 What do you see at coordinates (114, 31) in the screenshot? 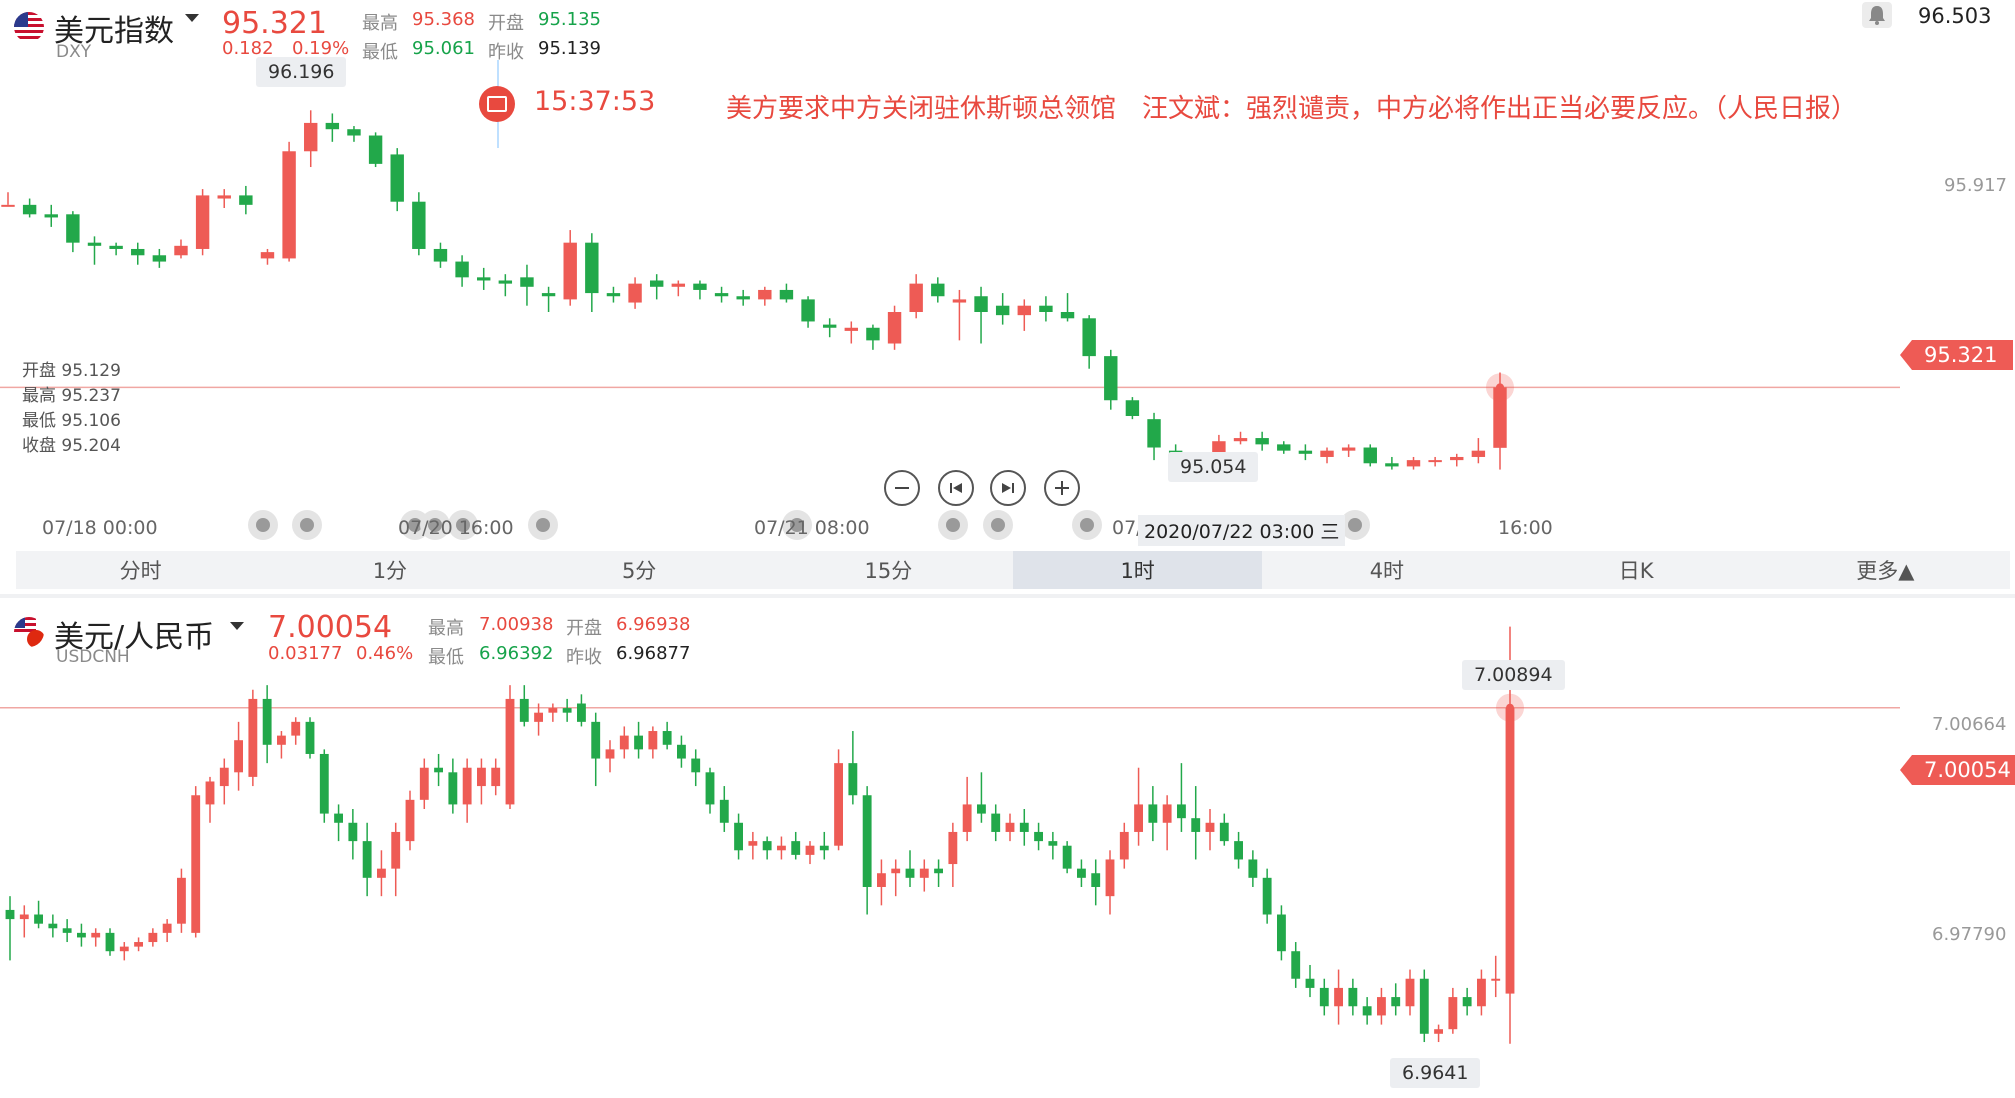
I see `top-instrument-name: 美元指数` at bounding box center [114, 31].